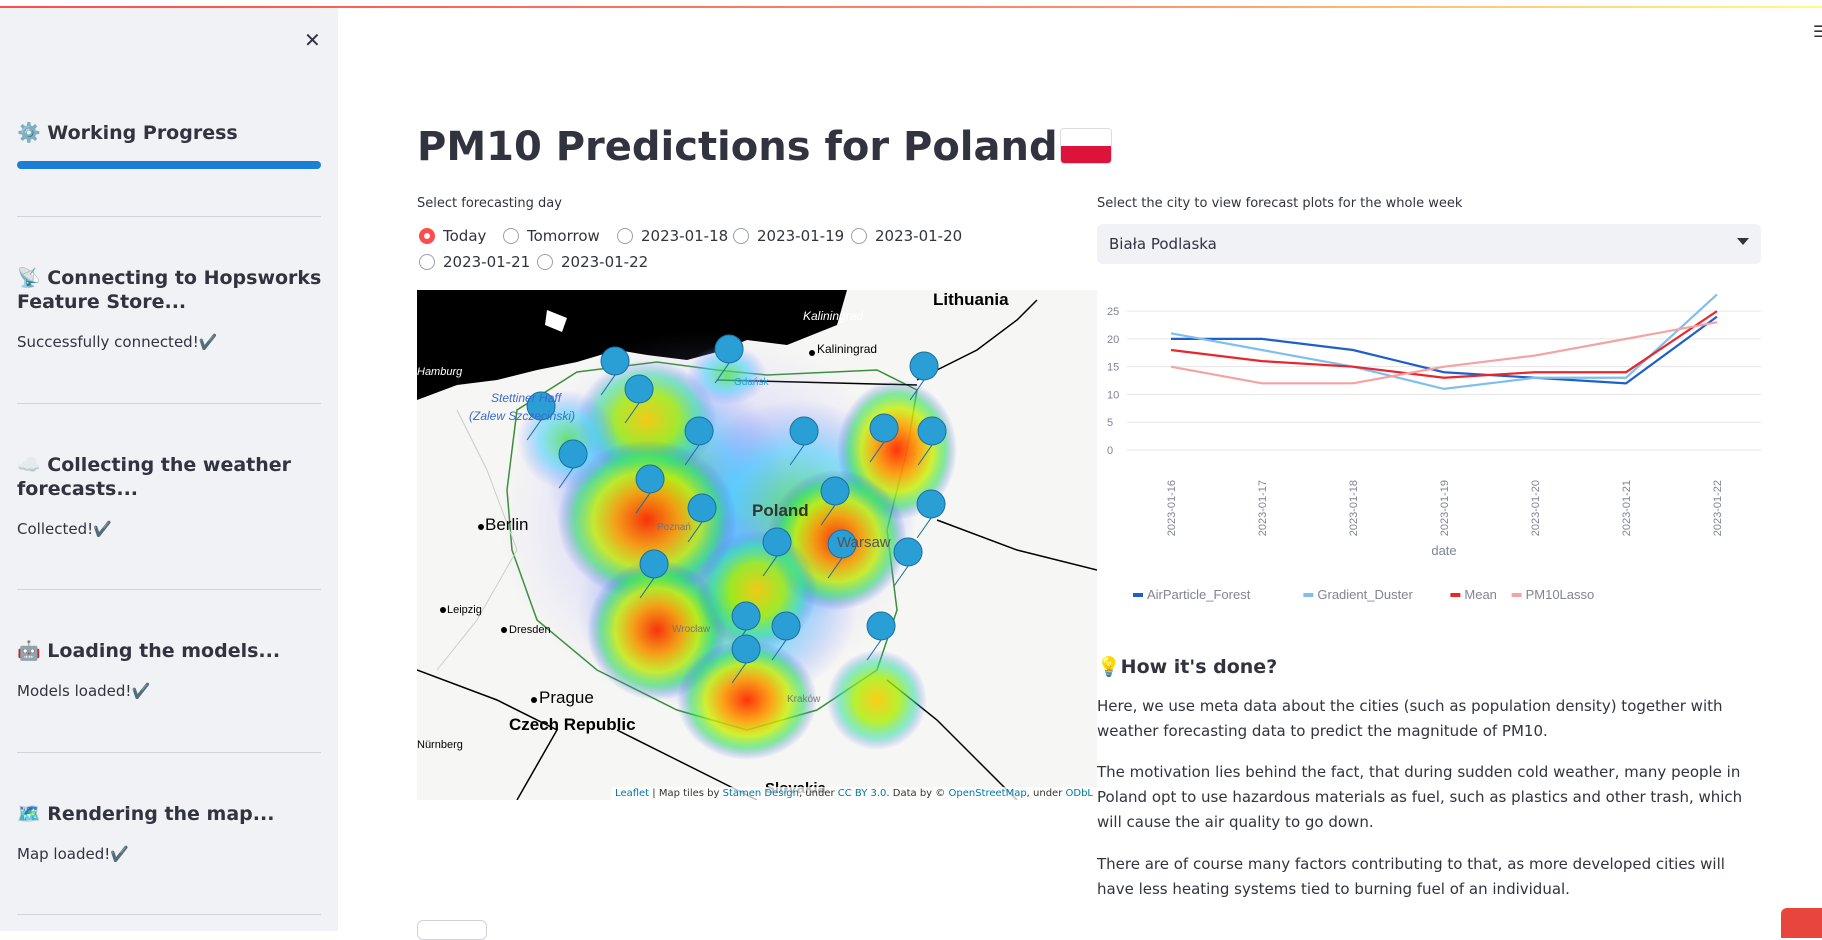 Image resolution: width=1822 pixels, height=940 pixels. I want to click on radio-2023-01-22: 2023-01-22, so click(592, 262).